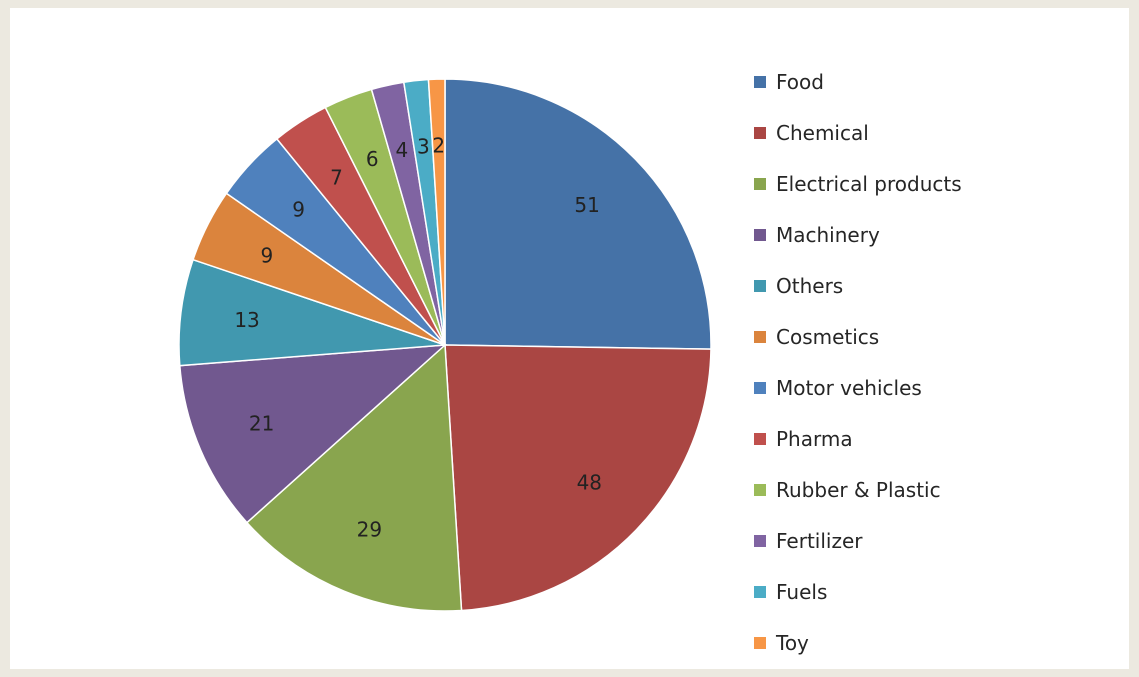 The image size is (1139, 677). Describe the element at coordinates (298, 210) in the screenshot. I see `data-label-motor-vehicles: 9` at that location.